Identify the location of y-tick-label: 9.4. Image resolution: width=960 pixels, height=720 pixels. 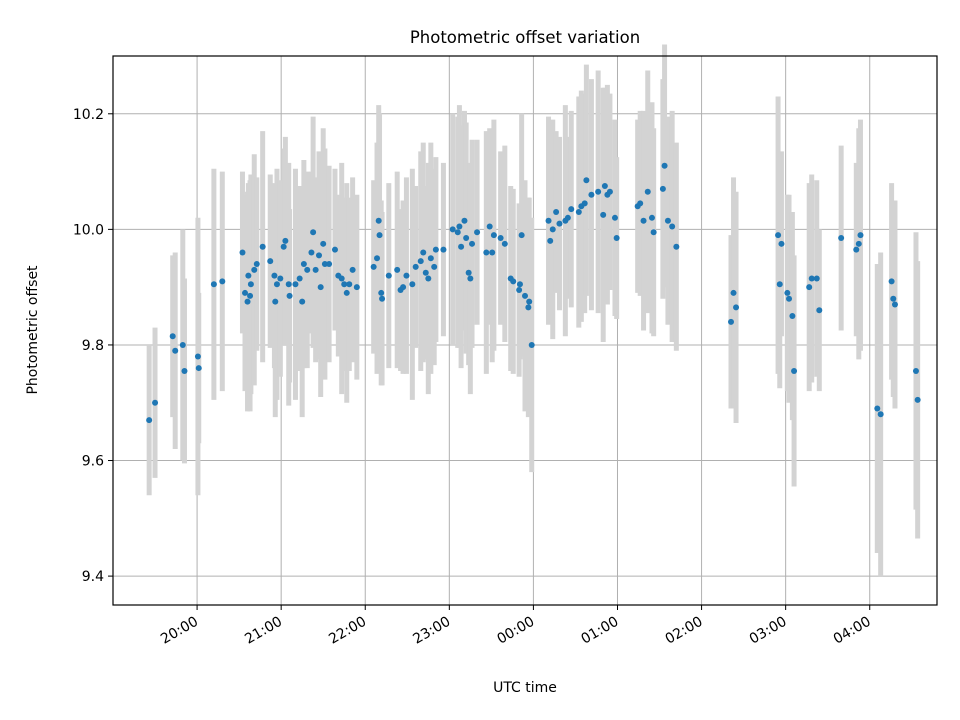
(93, 577).